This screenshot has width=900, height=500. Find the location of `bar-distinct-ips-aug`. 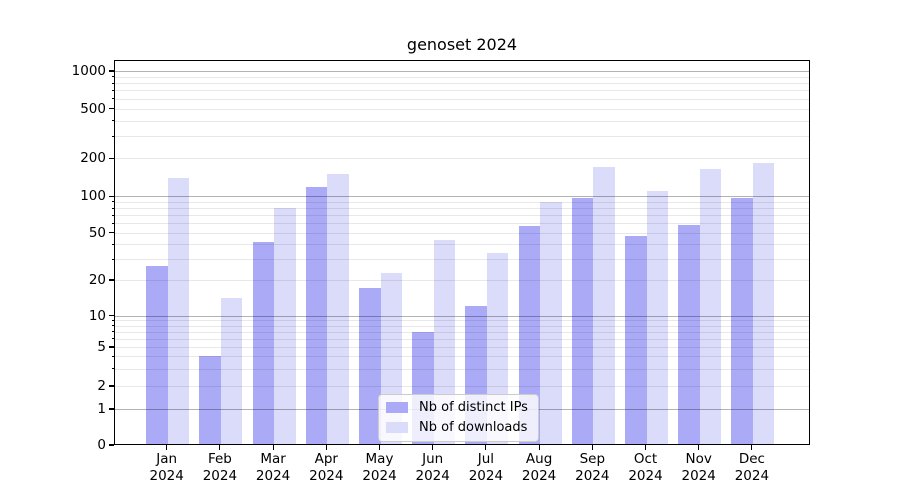

bar-distinct-ips-aug is located at coordinates (529, 334).